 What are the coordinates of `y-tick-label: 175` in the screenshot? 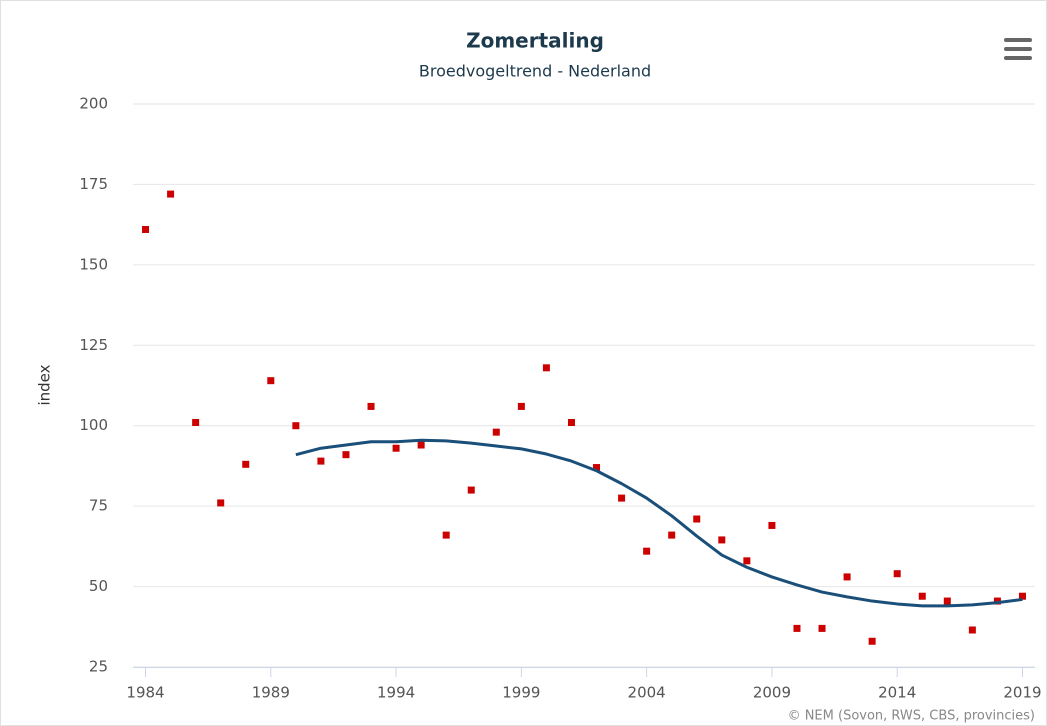 It's located at (93, 184).